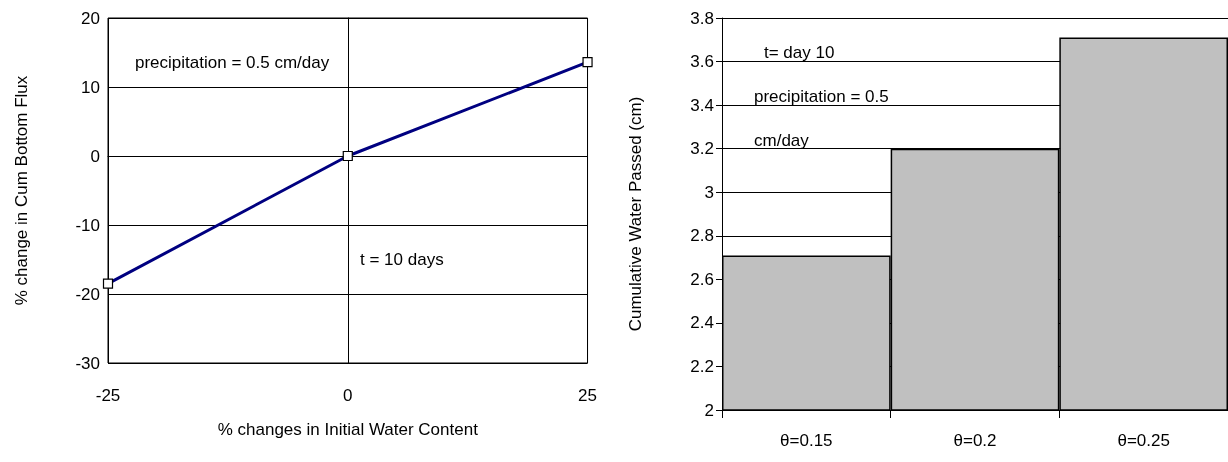  Describe the element at coordinates (402, 259) in the screenshot. I see `annotation: t = 10 days` at that location.